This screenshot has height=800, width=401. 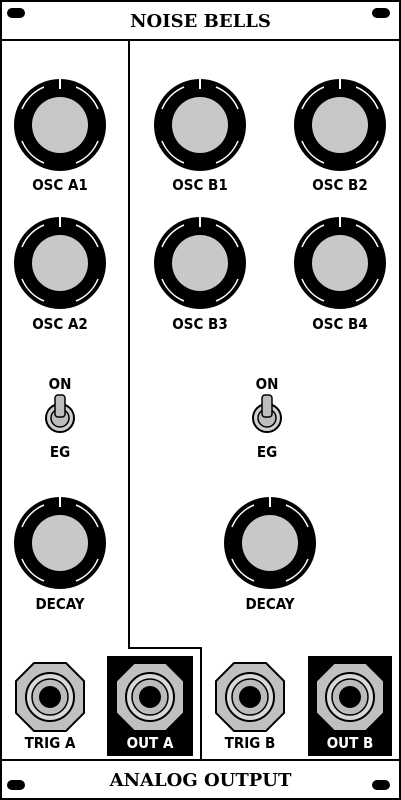 What do you see at coordinates (59, 604) in the screenshot?
I see `knob-label-decay-a: DECAY` at bounding box center [59, 604].